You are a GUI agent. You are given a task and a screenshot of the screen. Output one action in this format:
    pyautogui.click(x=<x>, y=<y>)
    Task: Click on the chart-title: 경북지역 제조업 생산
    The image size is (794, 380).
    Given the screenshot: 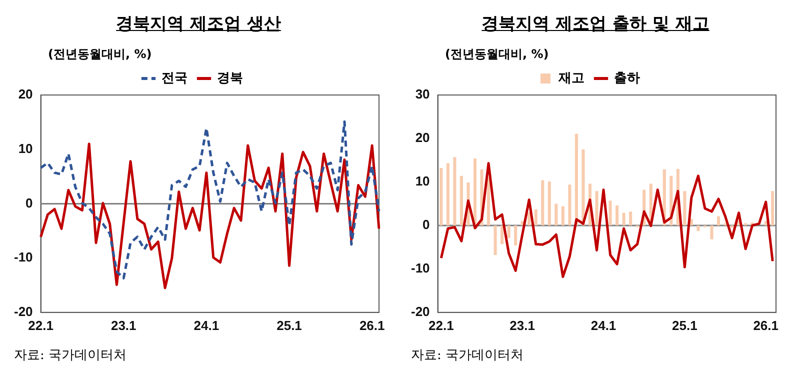 What is the action you would take?
    pyautogui.click(x=198, y=24)
    